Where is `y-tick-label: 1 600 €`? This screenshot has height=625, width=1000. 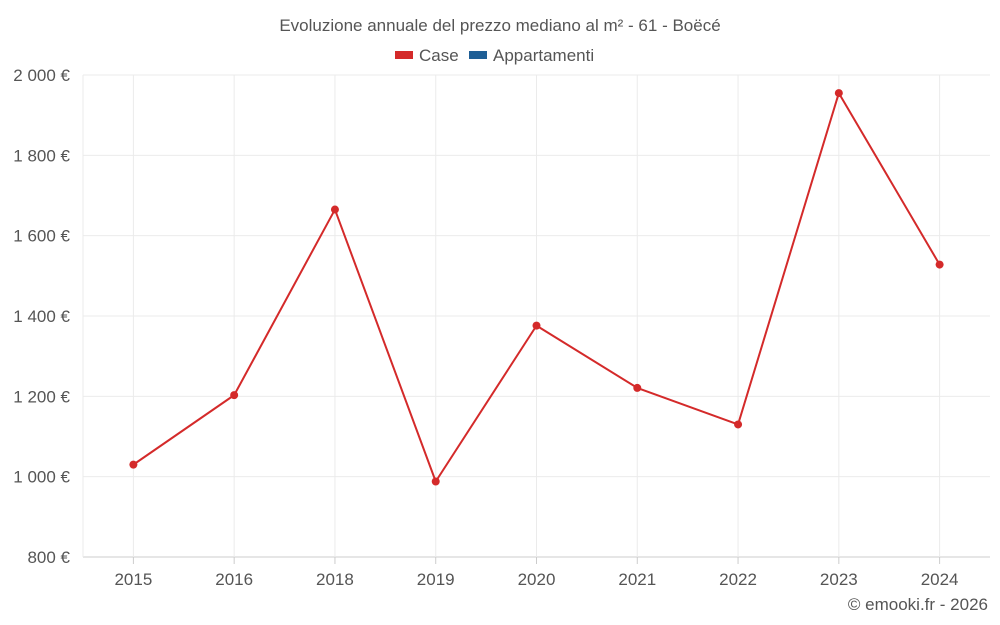 y-tick-label: 1 600 € is located at coordinates (41, 236).